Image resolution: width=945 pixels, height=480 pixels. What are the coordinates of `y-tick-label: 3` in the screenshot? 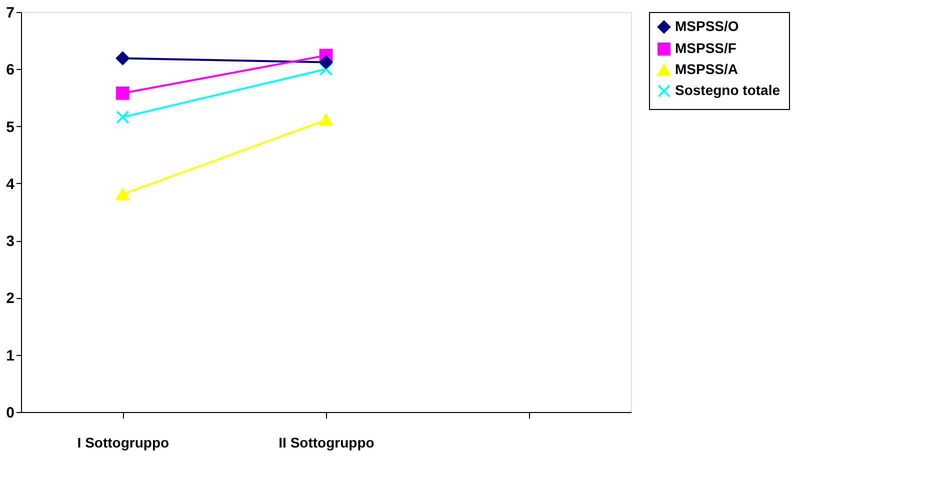 It's located at (10, 241).